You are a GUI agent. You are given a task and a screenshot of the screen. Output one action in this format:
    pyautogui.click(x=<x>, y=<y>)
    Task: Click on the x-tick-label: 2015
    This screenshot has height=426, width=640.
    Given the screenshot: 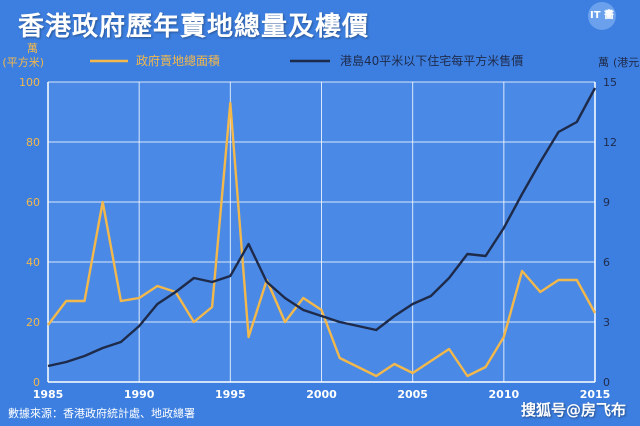 What is the action you would take?
    pyautogui.click(x=595, y=394)
    